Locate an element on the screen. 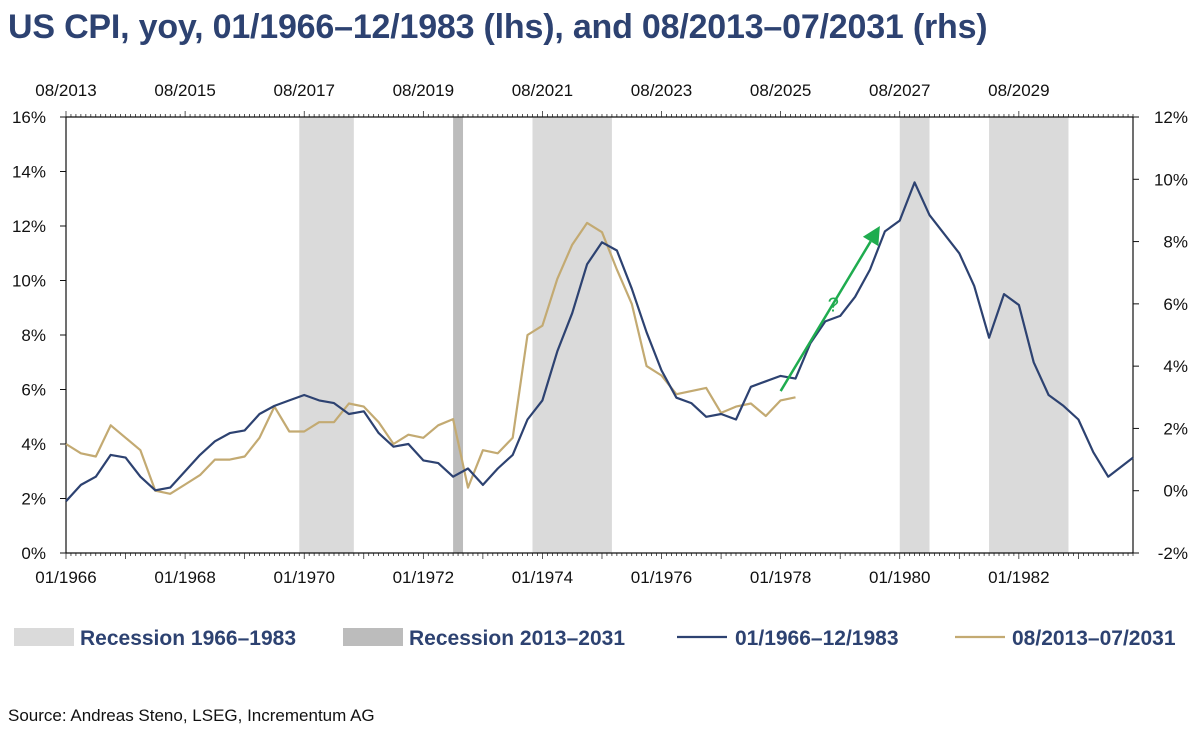 This screenshot has width=1200, height=740. y-left-tick-label: 10% is located at coordinates (29, 281).